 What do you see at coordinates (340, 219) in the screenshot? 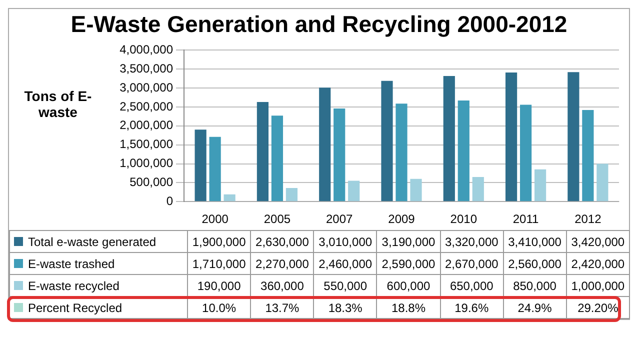
I see `x-tick-label: 2007` at bounding box center [340, 219].